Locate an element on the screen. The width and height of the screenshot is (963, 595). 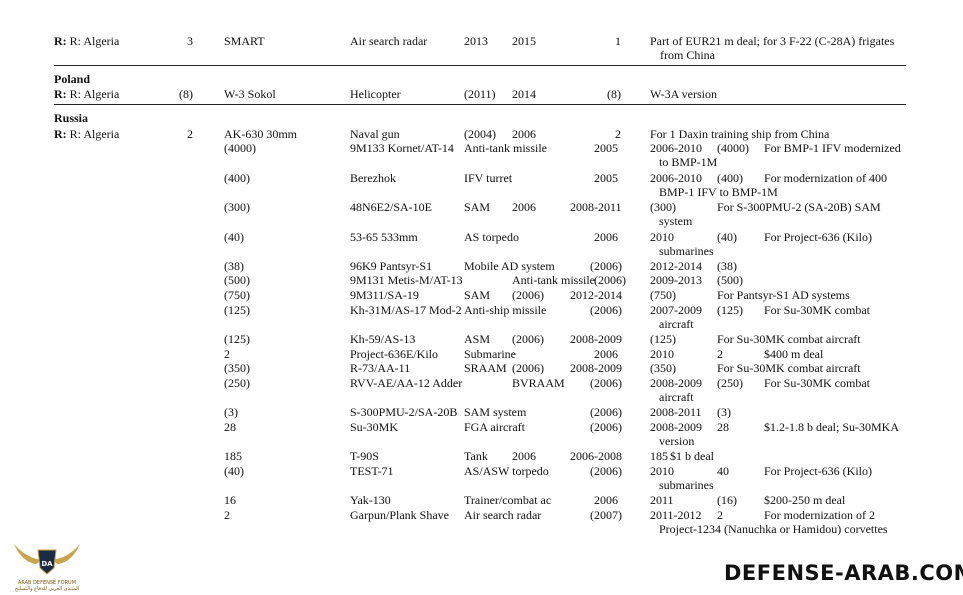
delivered-qty: (125) is located at coordinates (730, 310).